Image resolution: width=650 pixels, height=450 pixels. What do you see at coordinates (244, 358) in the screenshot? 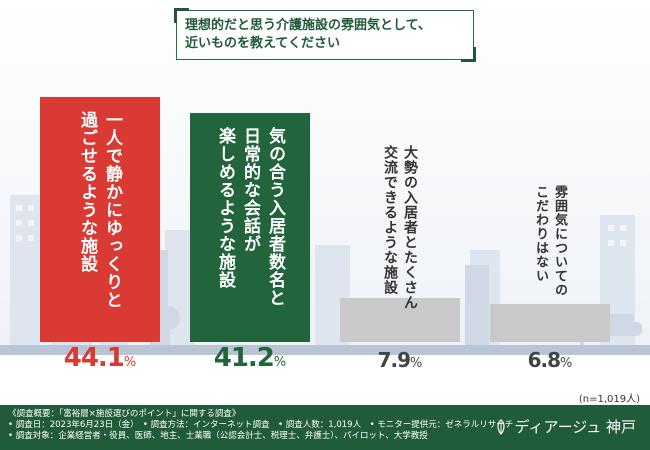
I see `pct-value-2: 41.2` at bounding box center [244, 358].